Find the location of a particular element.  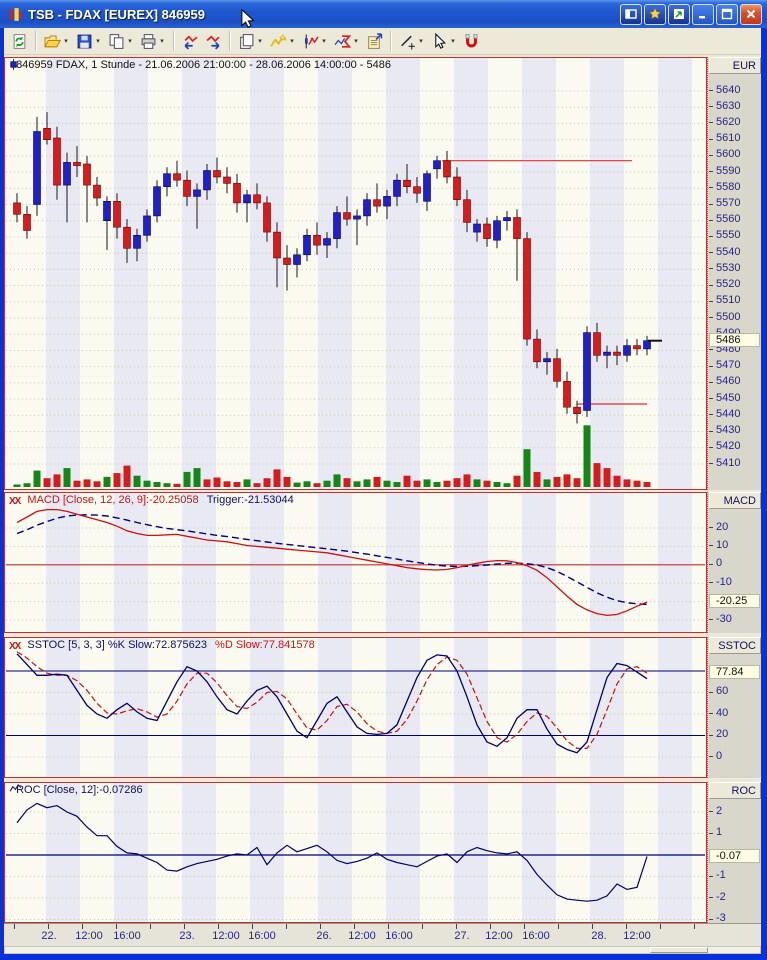

magnet-button is located at coordinates (471, 41).